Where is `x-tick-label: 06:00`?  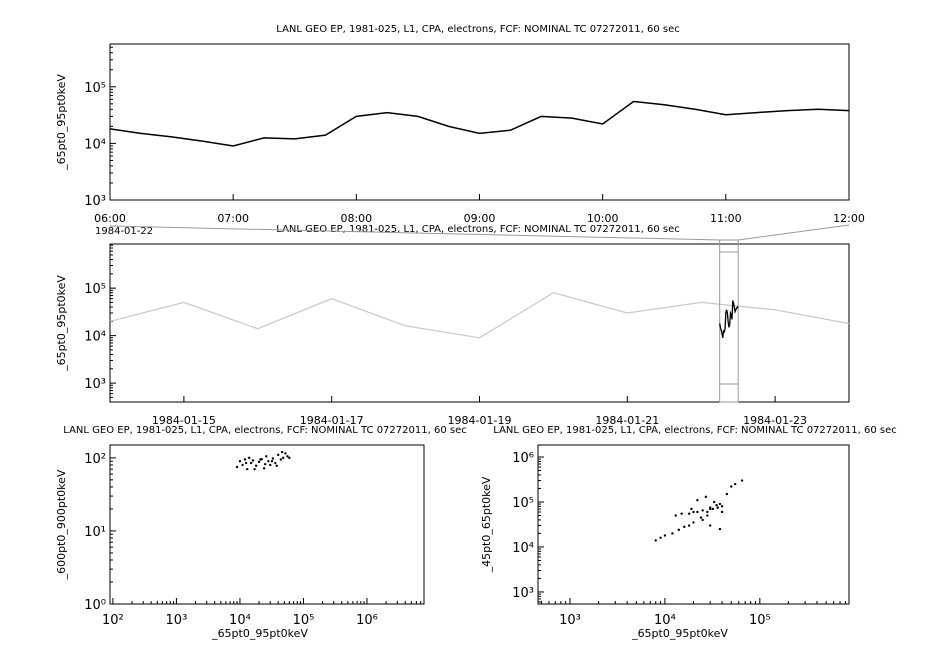
x-tick-label: 06:00 is located at coordinates (110, 218).